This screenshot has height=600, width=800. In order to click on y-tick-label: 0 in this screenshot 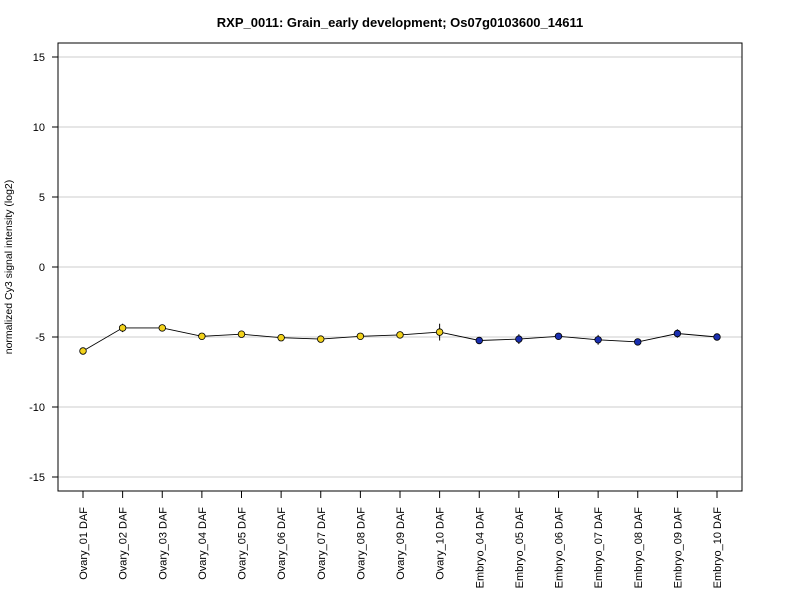, I will do `click(42, 268)`.